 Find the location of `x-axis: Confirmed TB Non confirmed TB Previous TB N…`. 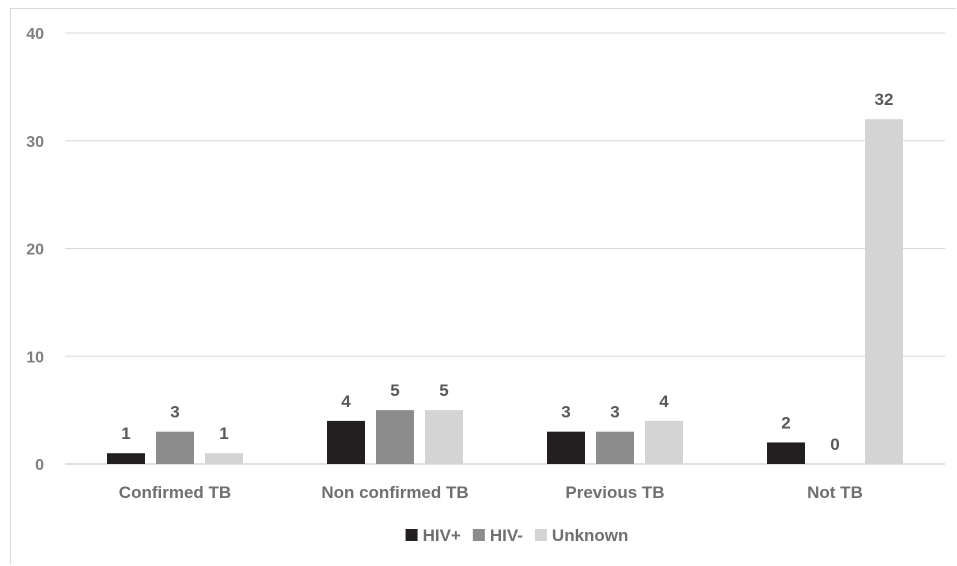

x-axis: Confirmed TB Non confirmed TB Previous TB N… is located at coordinates (491, 492).